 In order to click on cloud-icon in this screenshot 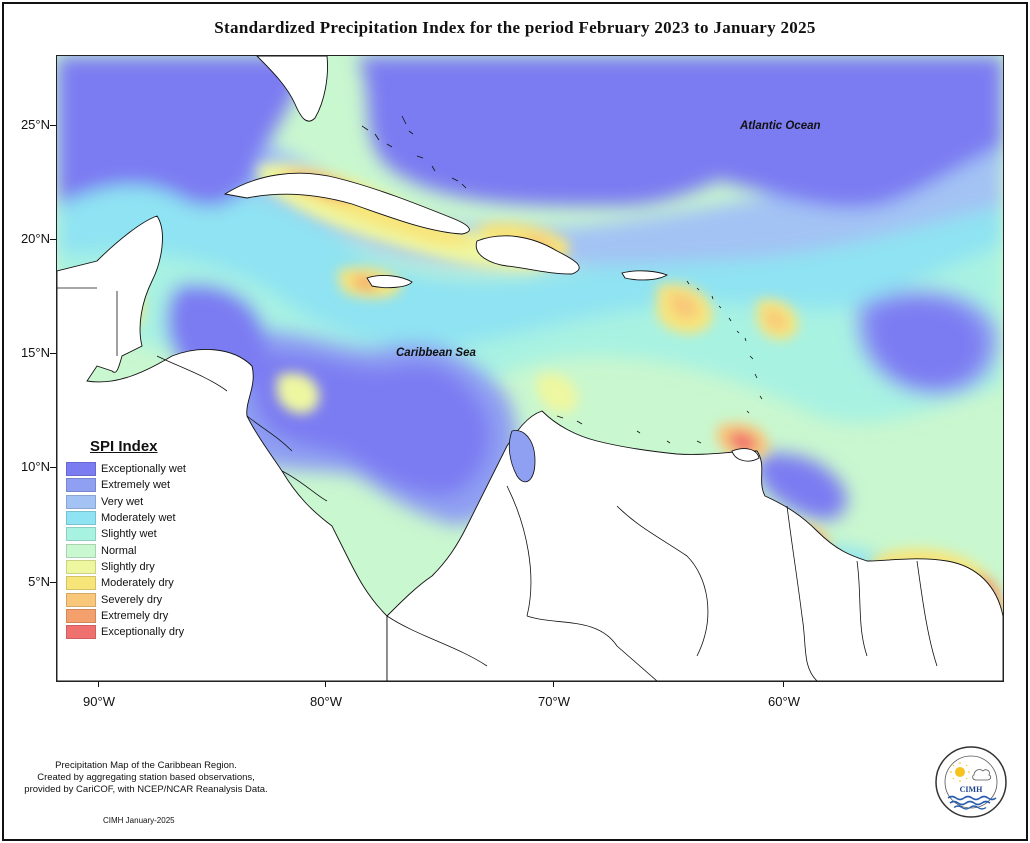, I will do `click(982, 775)`.